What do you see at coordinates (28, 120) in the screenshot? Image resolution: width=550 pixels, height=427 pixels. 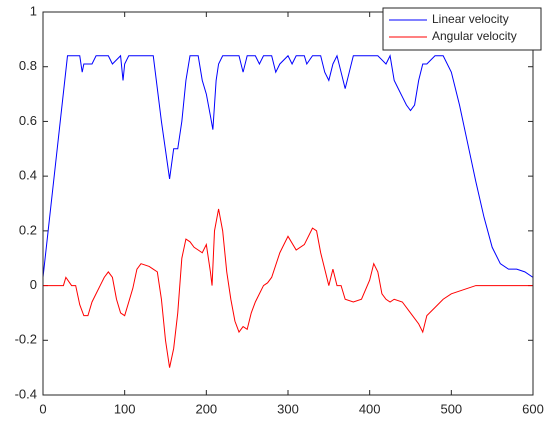 I see `y-tick-label: 0.6` at bounding box center [28, 120].